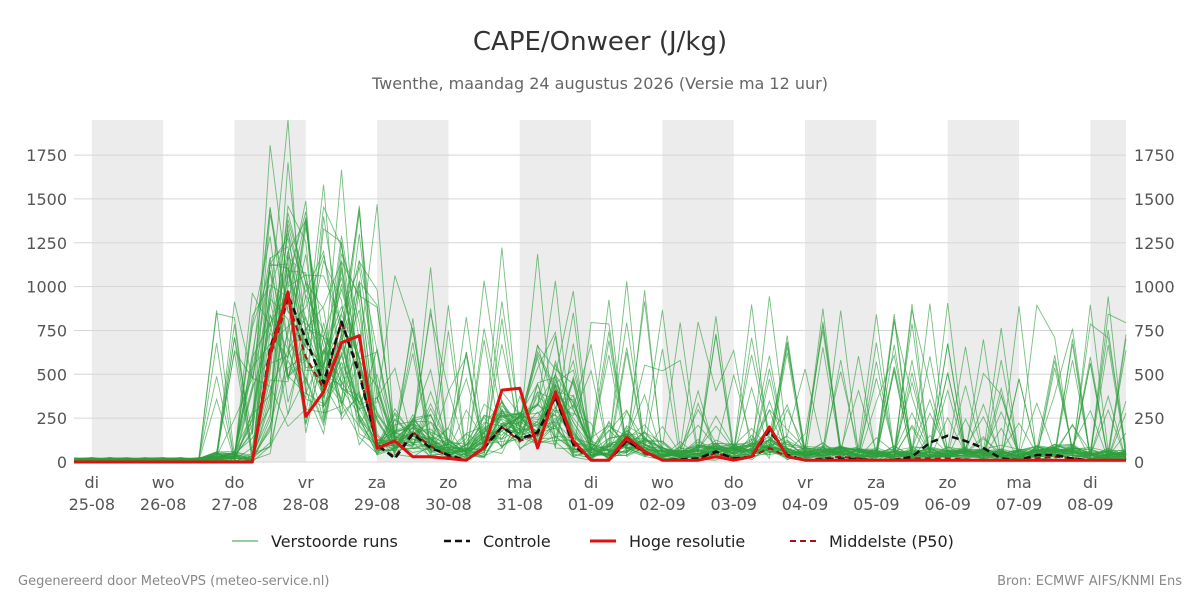  I want to click on y-tick-label-left: 1750, so click(46, 155).